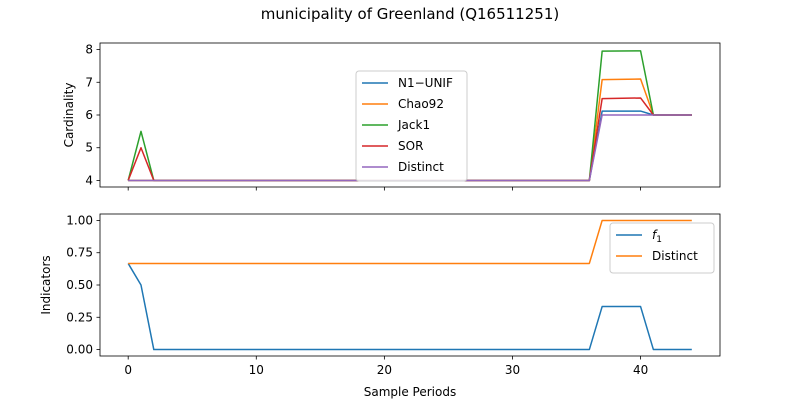 The image size is (800, 404). What do you see at coordinates (89, 180) in the screenshot?
I see `y-tick-label-0-0: 4` at bounding box center [89, 180].